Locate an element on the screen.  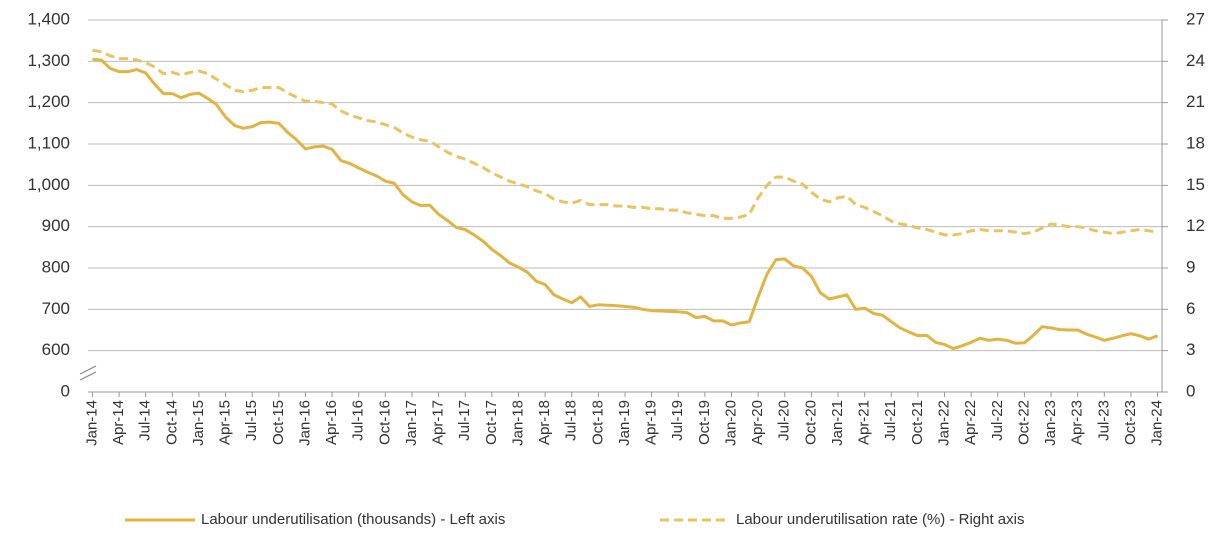
x-tick-label: Oct-21 is located at coordinates (917, 422).